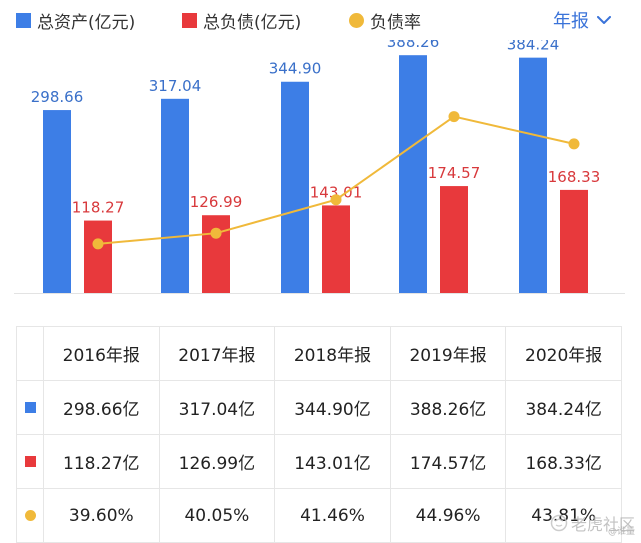  What do you see at coordinates (332, 353) in the screenshot?
I see `table-header-cell: 2018年报` at bounding box center [332, 353].